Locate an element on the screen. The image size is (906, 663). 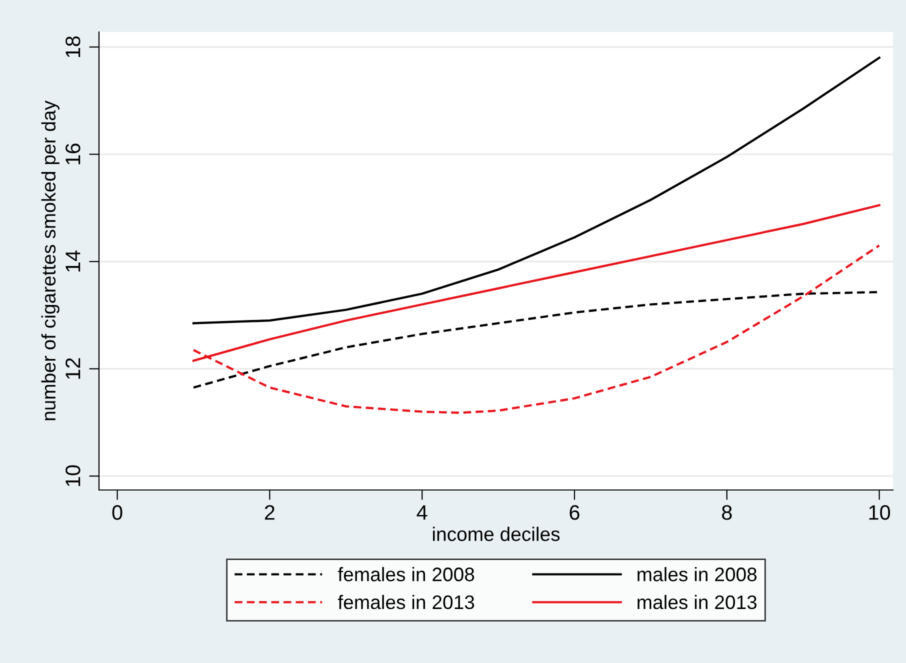
y-tick-label: 12 is located at coordinates (73, 368).